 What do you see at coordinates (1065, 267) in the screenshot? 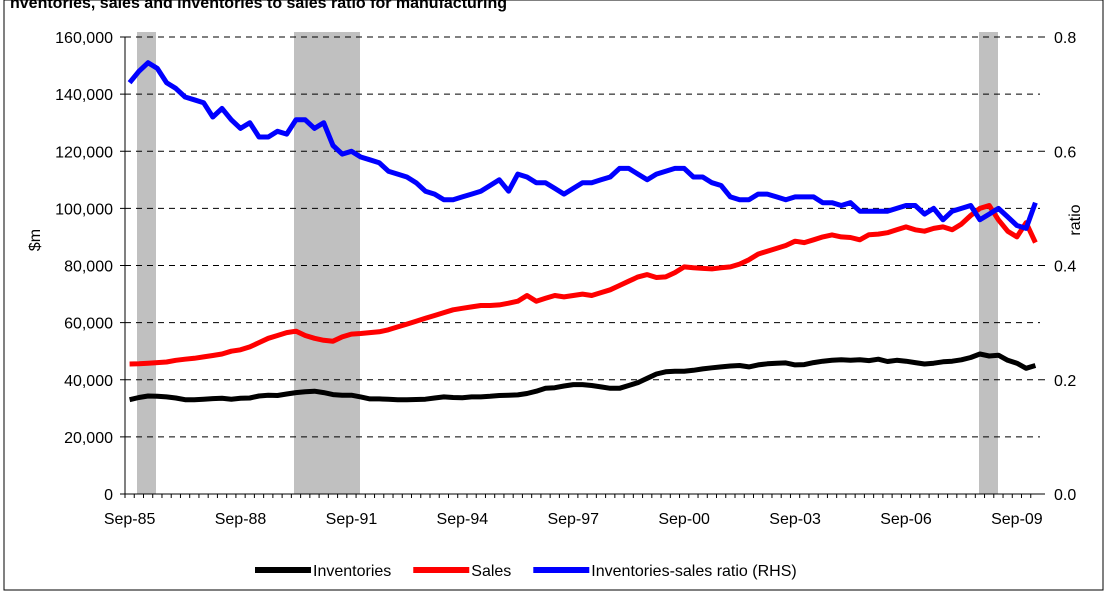
I see `y2-tick-label: 0.4` at bounding box center [1065, 267].